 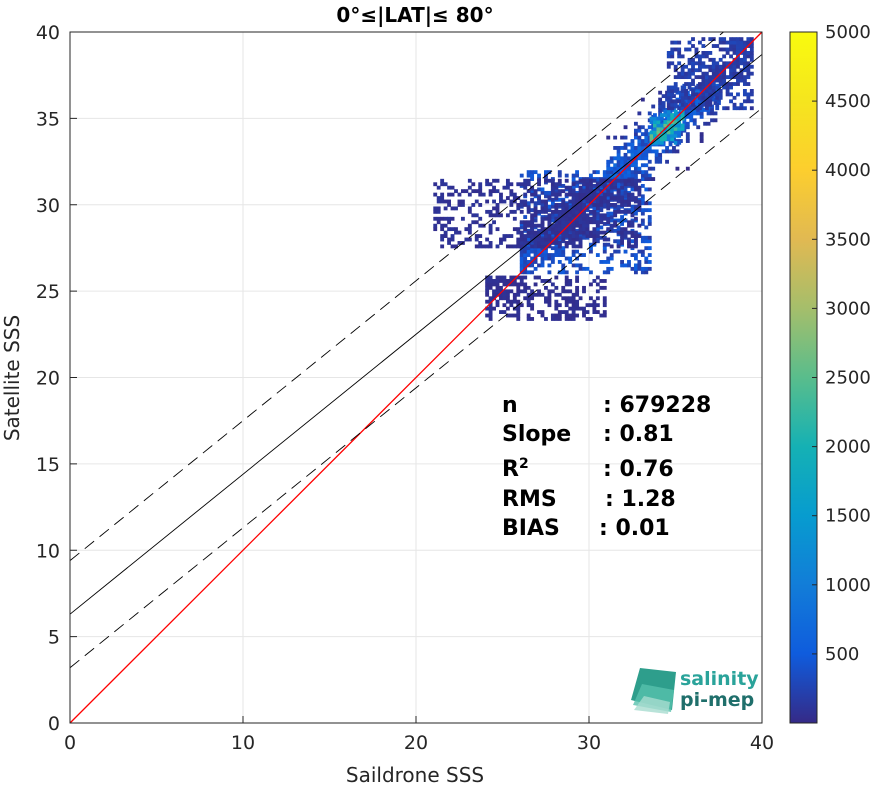 I want to click on stat-value: : 0.76, so click(x=638, y=469).